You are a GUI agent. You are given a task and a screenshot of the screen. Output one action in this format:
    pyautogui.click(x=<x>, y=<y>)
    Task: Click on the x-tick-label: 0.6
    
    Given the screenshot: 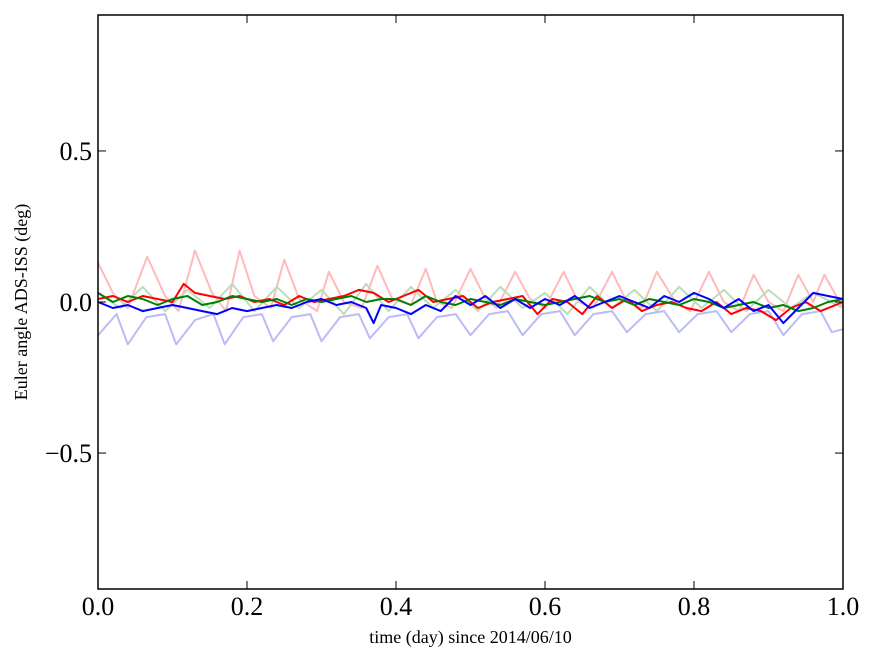 What is the action you would take?
    pyautogui.click(x=545, y=606)
    